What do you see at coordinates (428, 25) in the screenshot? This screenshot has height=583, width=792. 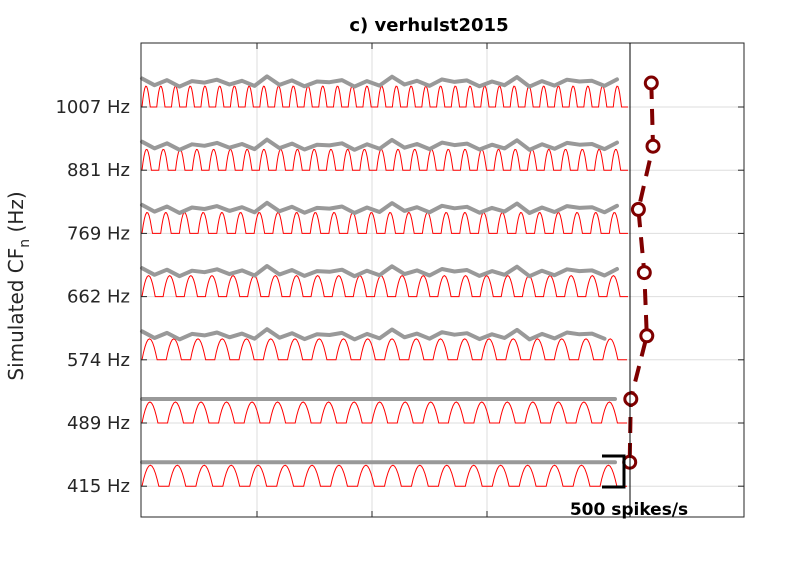 I see `chart-title: c) verhulst2015` at bounding box center [428, 25].